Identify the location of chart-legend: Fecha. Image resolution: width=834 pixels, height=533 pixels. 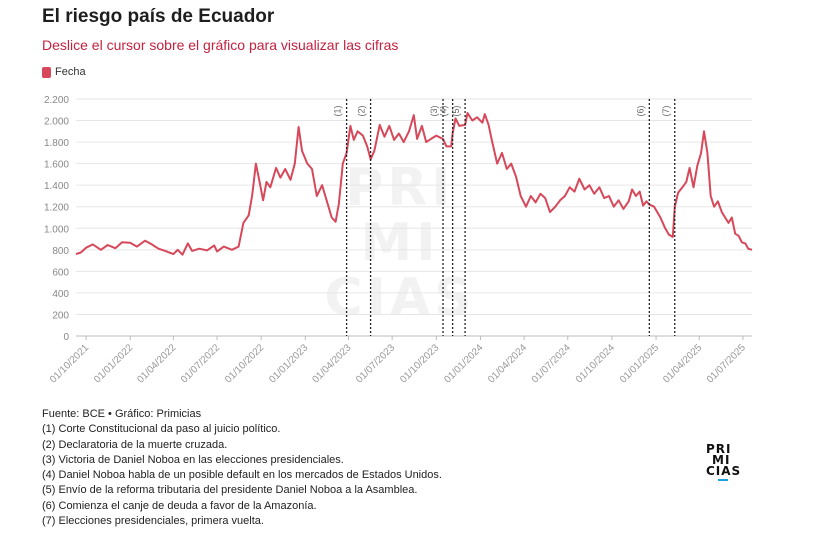
(64, 72).